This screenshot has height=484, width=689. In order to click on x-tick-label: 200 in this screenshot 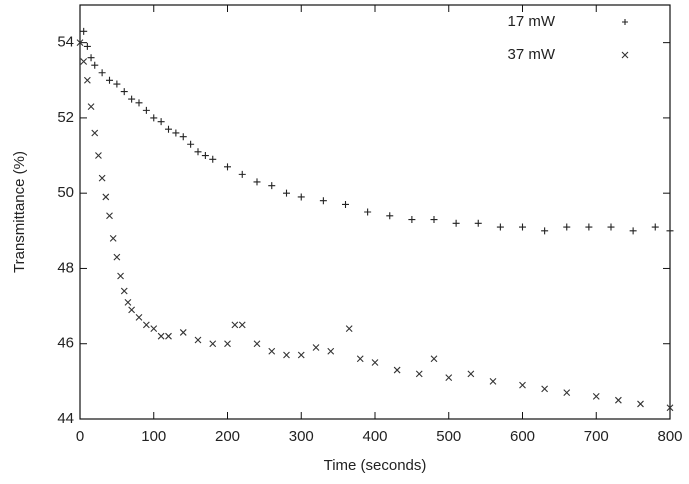, I will do `click(227, 436)`.